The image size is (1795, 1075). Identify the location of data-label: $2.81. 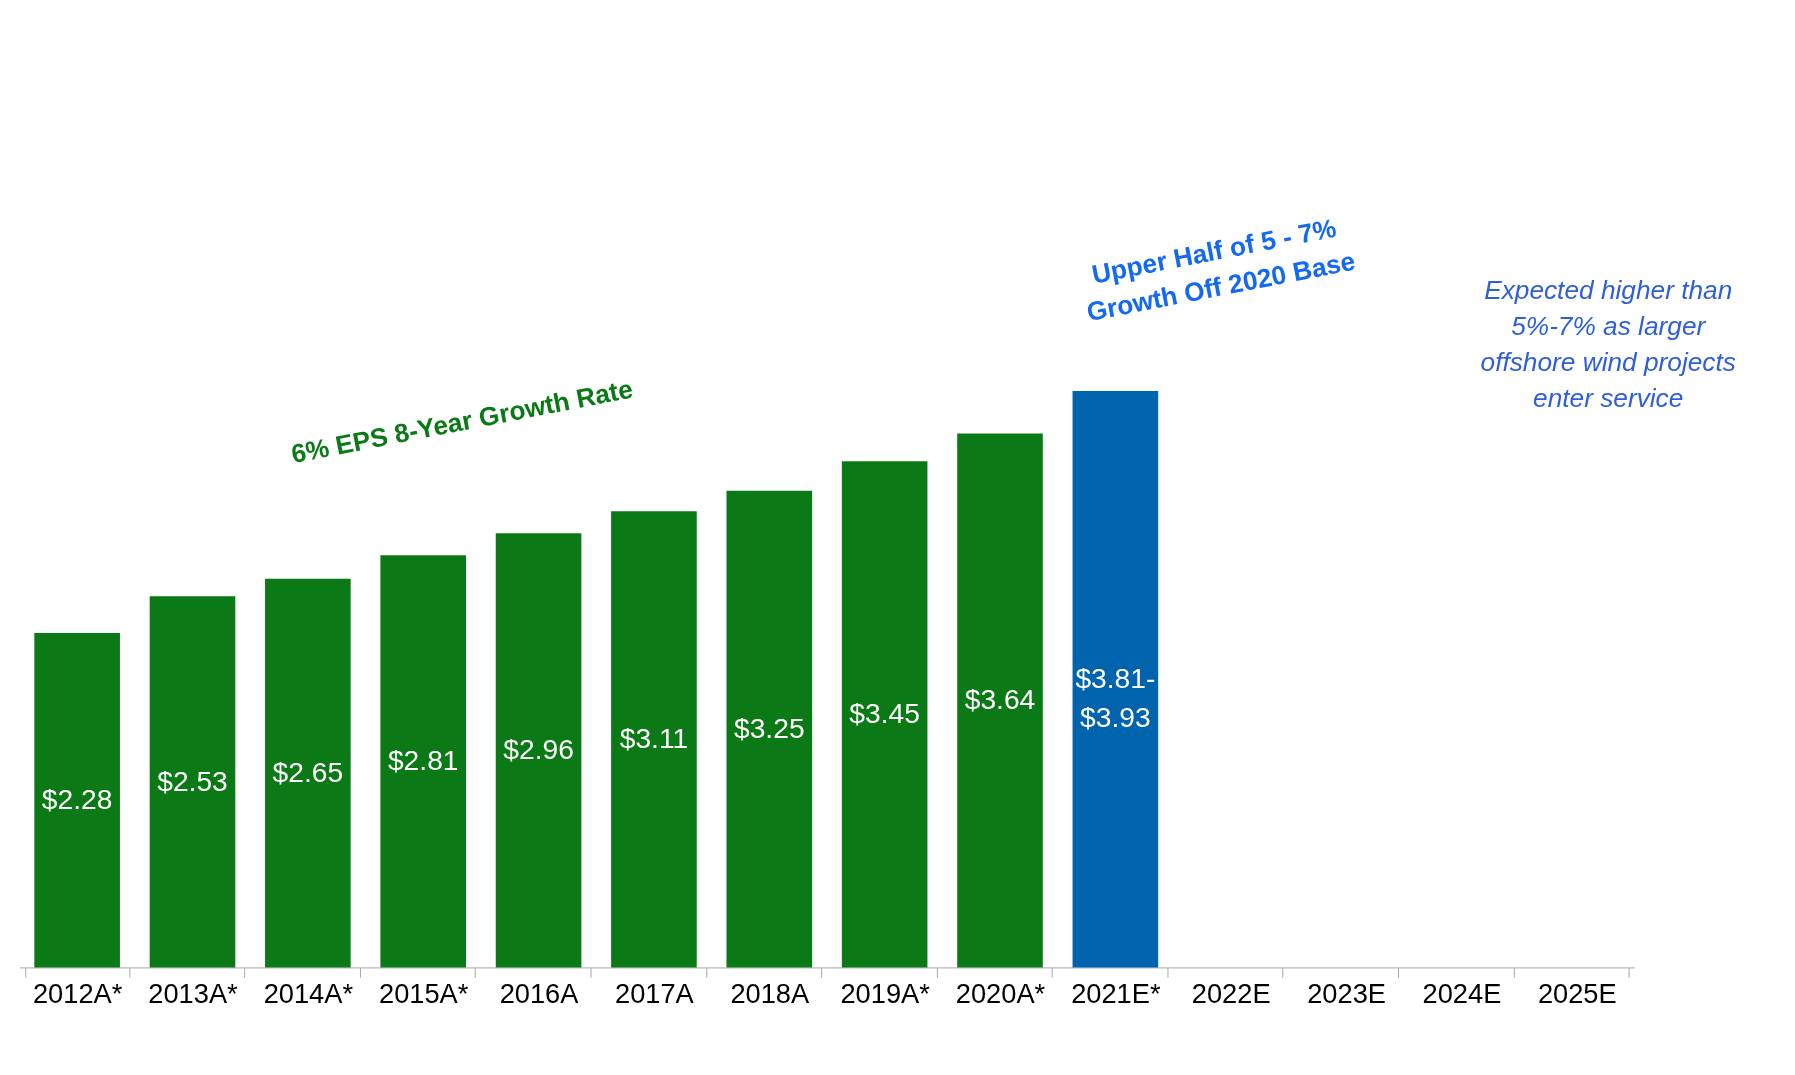
(423, 760).